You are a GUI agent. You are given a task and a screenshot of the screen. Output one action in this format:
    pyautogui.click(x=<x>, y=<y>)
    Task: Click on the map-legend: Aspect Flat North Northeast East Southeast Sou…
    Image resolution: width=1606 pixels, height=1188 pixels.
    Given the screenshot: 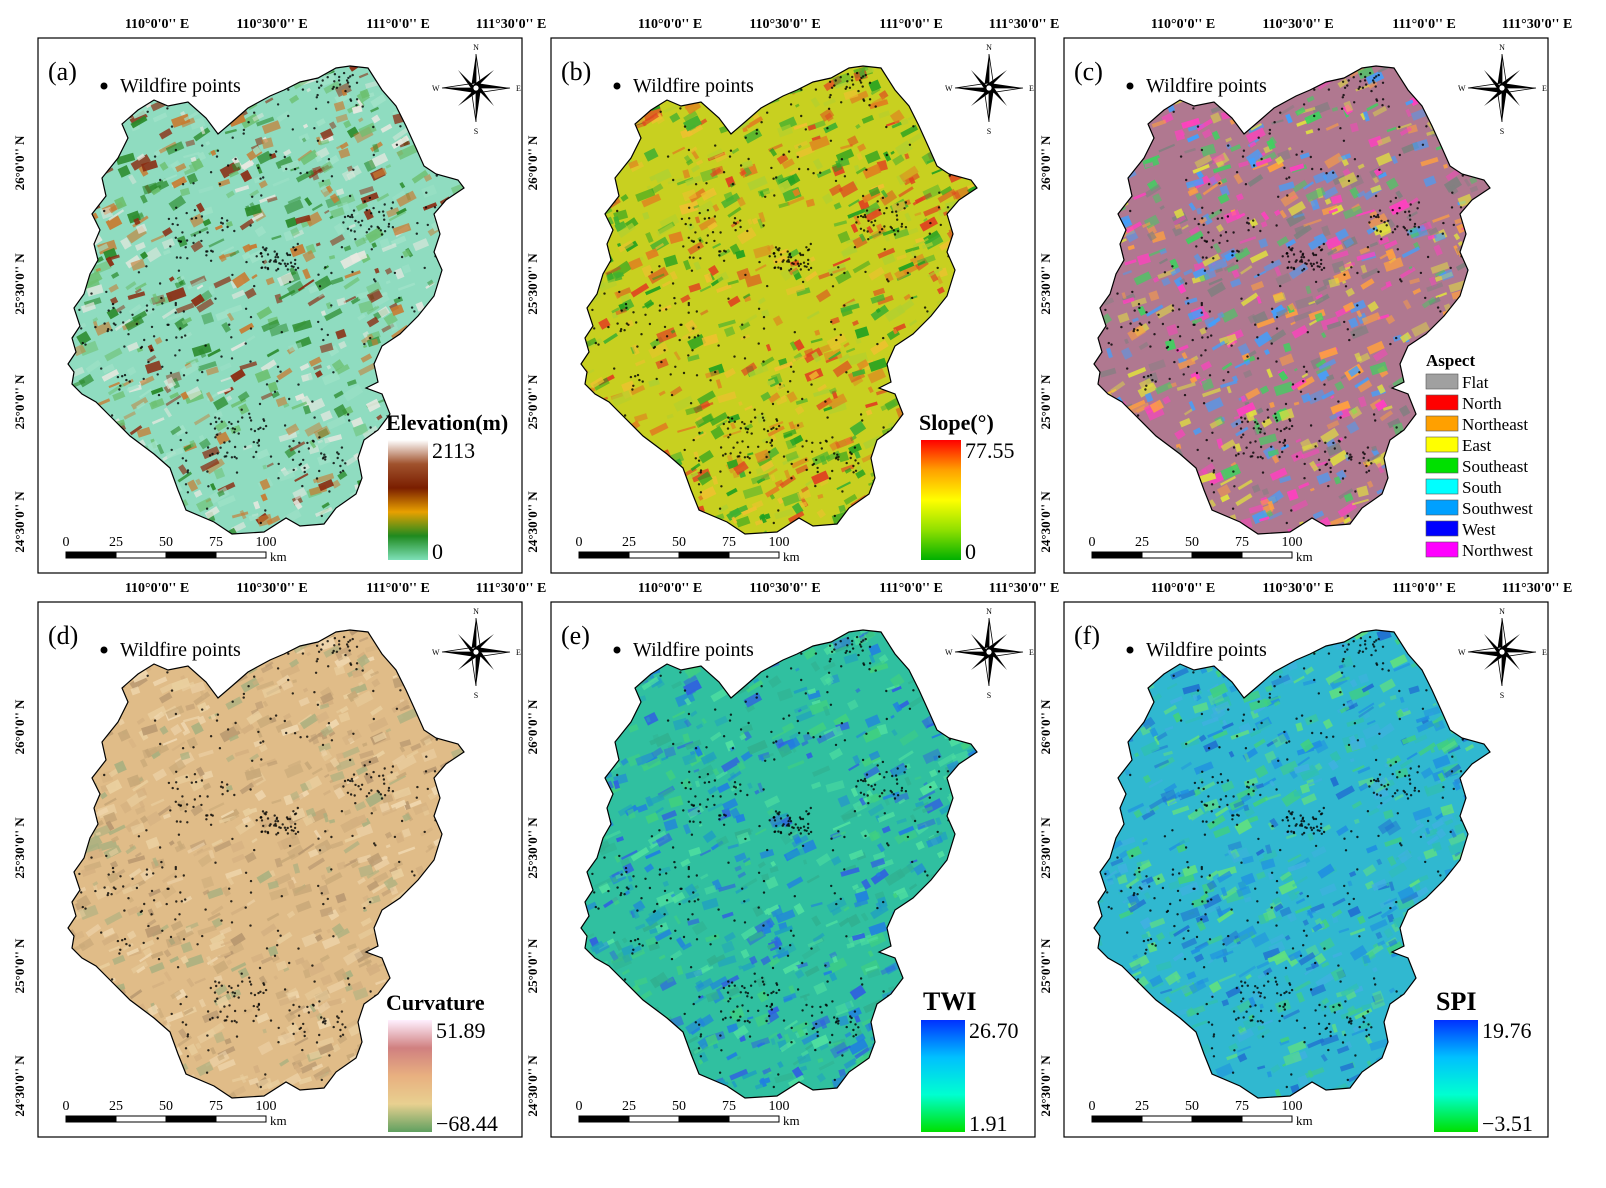 What is the action you would take?
    pyautogui.click(x=1479, y=455)
    